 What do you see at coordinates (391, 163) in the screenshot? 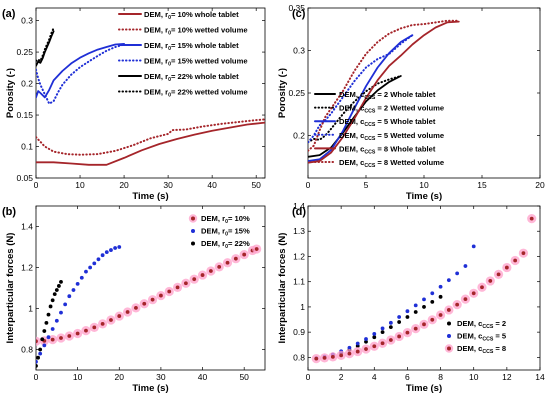
I see `legend-label: DEM, cCCS = 8 Wetted volume` at bounding box center [391, 163].